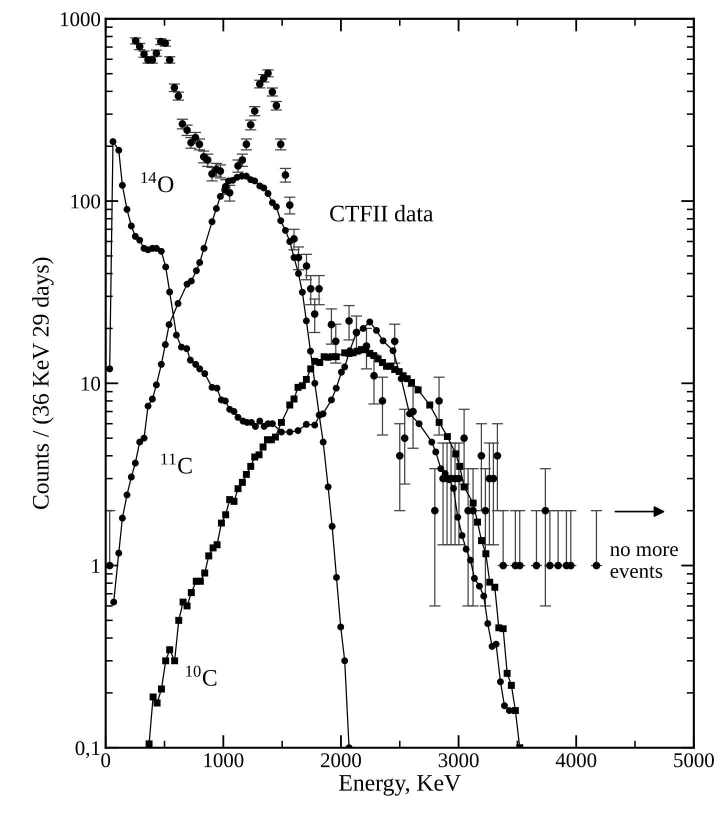 This screenshot has width=719, height=819. I want to click on x-tick-label: 2000, so click(341, 760).